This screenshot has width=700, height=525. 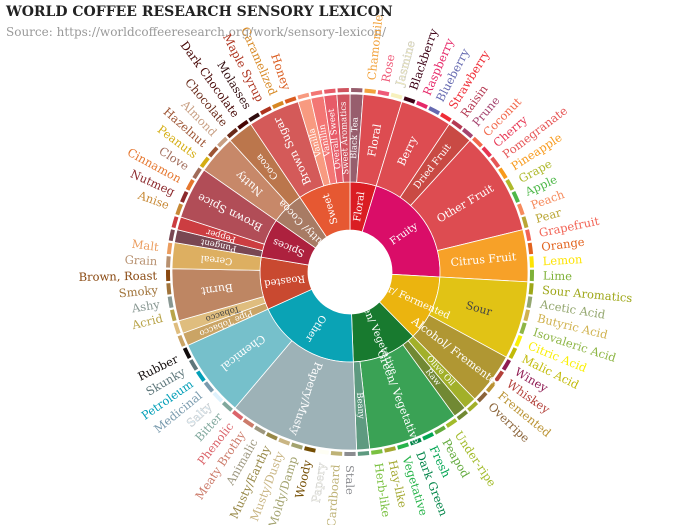 What do you see at coordinates (434, 111) in the screenshot?
I see `flavor-tick-blueberry` at bounding box center [434, 111].